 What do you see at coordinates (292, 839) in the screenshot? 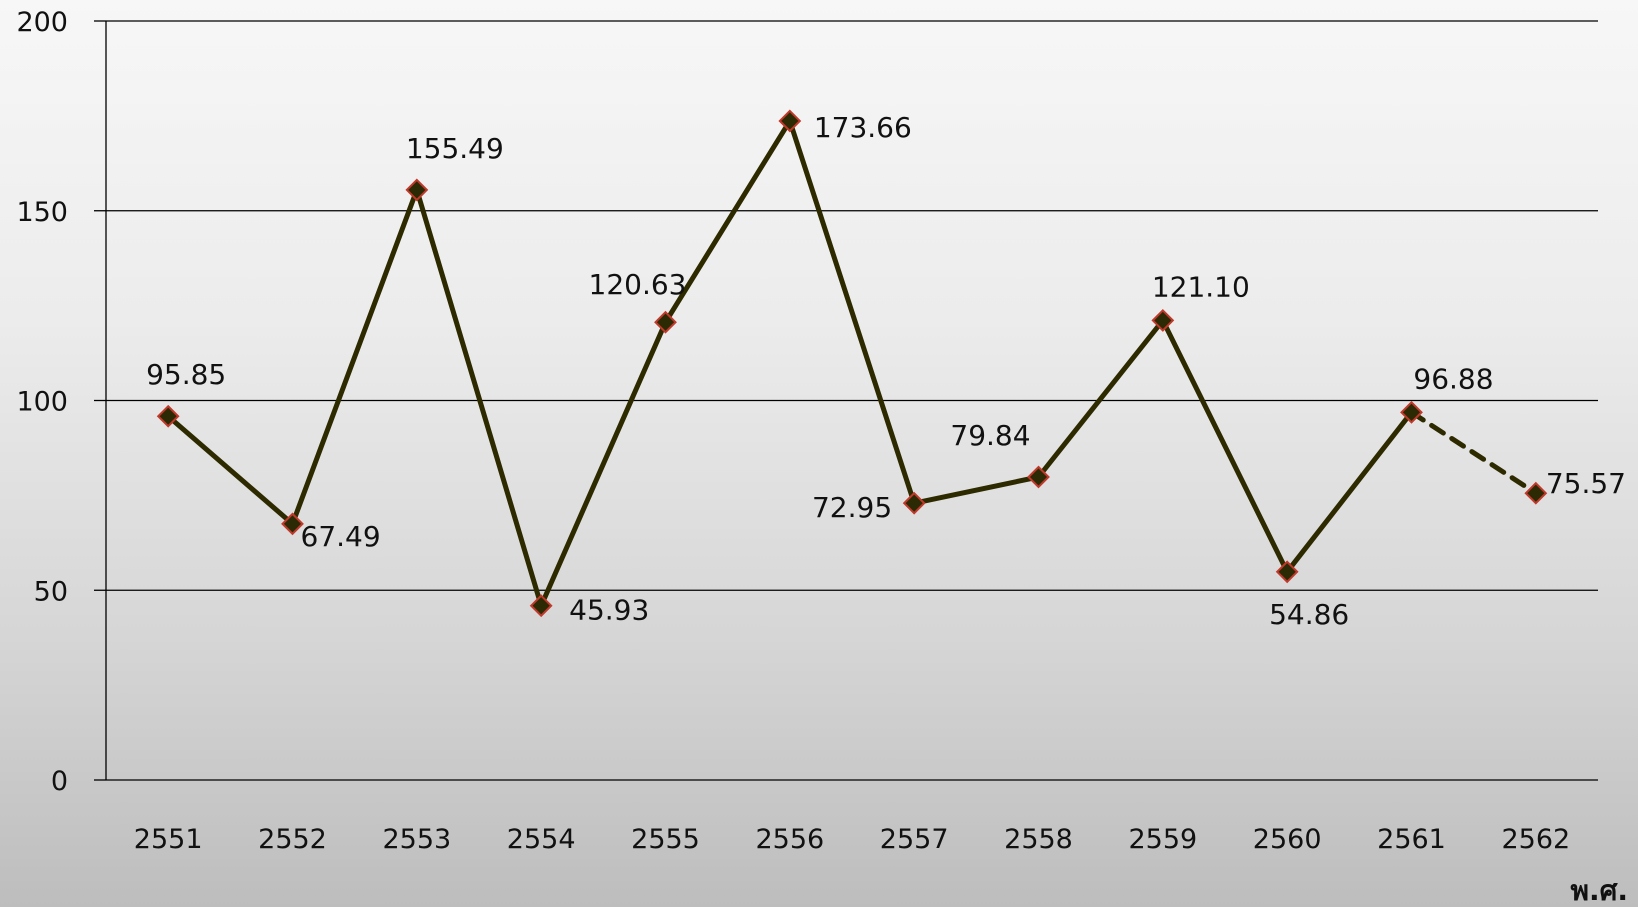
I see `x-tick-label: 2552` at bounding box center [292, 839].